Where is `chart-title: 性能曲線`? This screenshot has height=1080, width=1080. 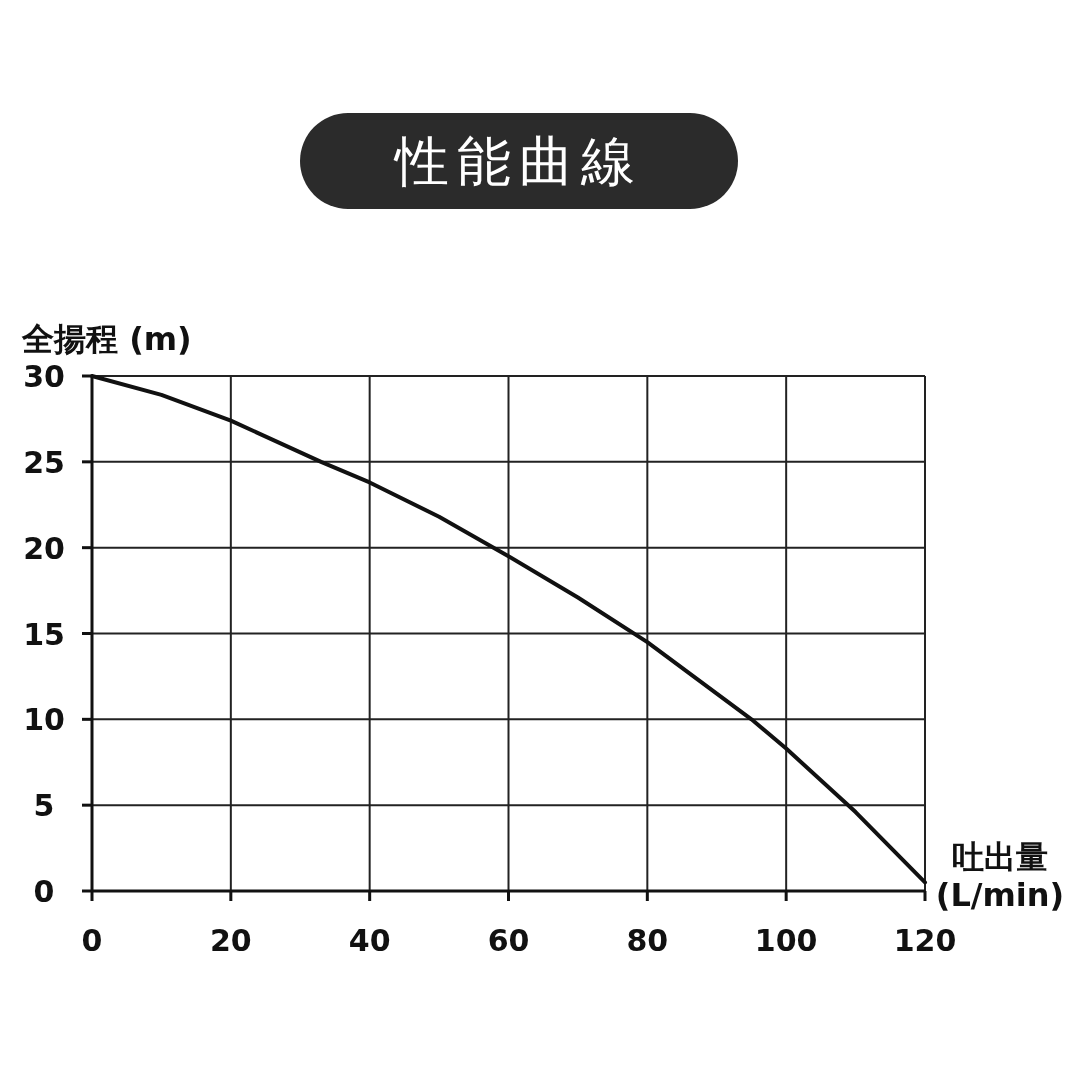 chart-title: 性能曲線 is located at coordinates (518, 161).